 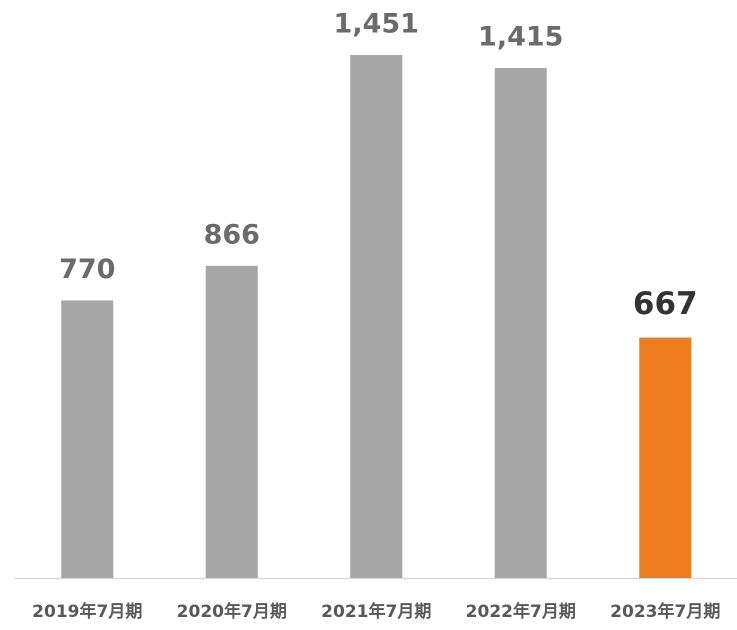 I want to click on x-tick-label: 2021年7月期, so click(x=376, y=611).